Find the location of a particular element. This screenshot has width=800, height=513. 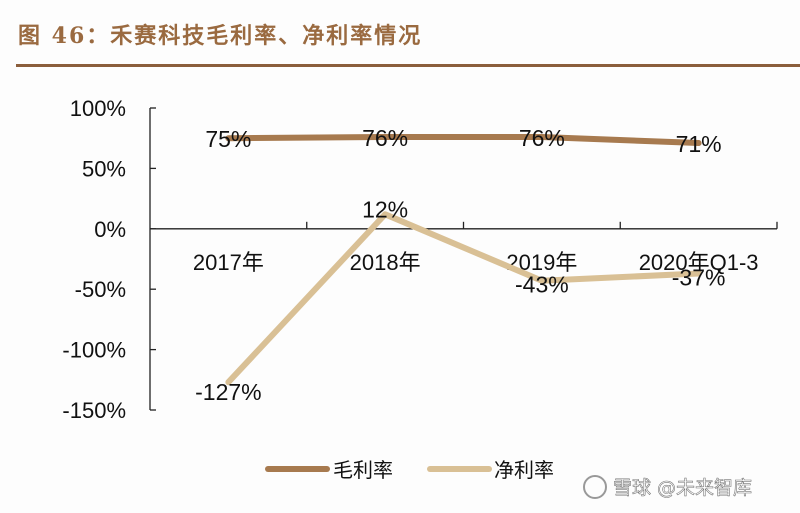

series-line-gross-margin is located at coordinates (463, 140).